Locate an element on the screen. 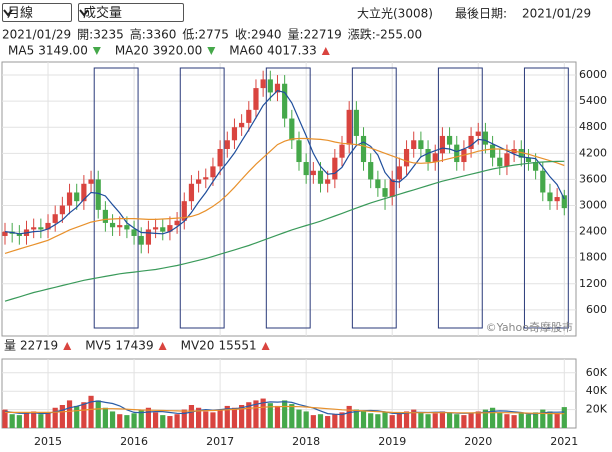 This screenshot has height=452, width=612. chevron is located at coordinates (8, 13).